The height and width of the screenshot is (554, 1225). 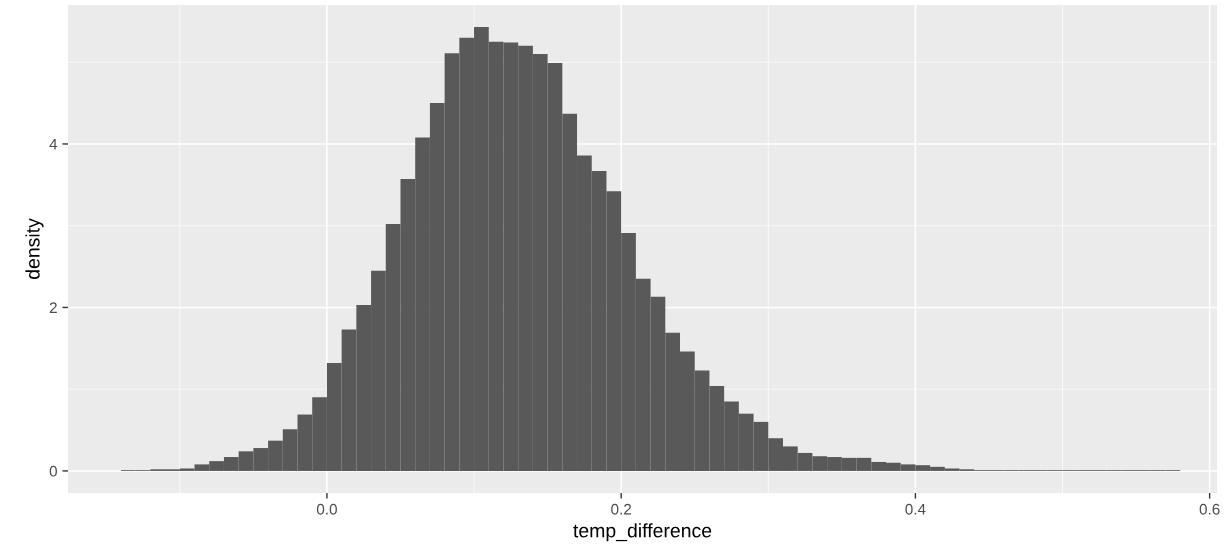 What do you see at coordinates (53, 307) in the screenshot?
I see `y-tick-label: 2` at bounding box center [53, 307].